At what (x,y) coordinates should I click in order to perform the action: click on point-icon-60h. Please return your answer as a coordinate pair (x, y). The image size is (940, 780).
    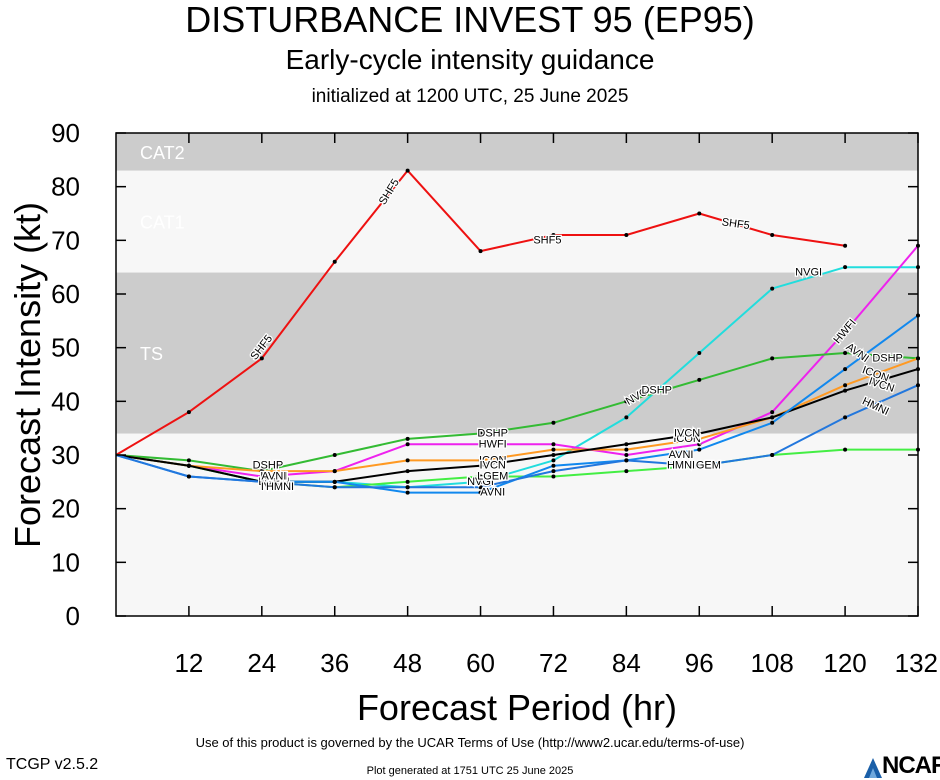
    Looking at the image, I should click on (480, 460).